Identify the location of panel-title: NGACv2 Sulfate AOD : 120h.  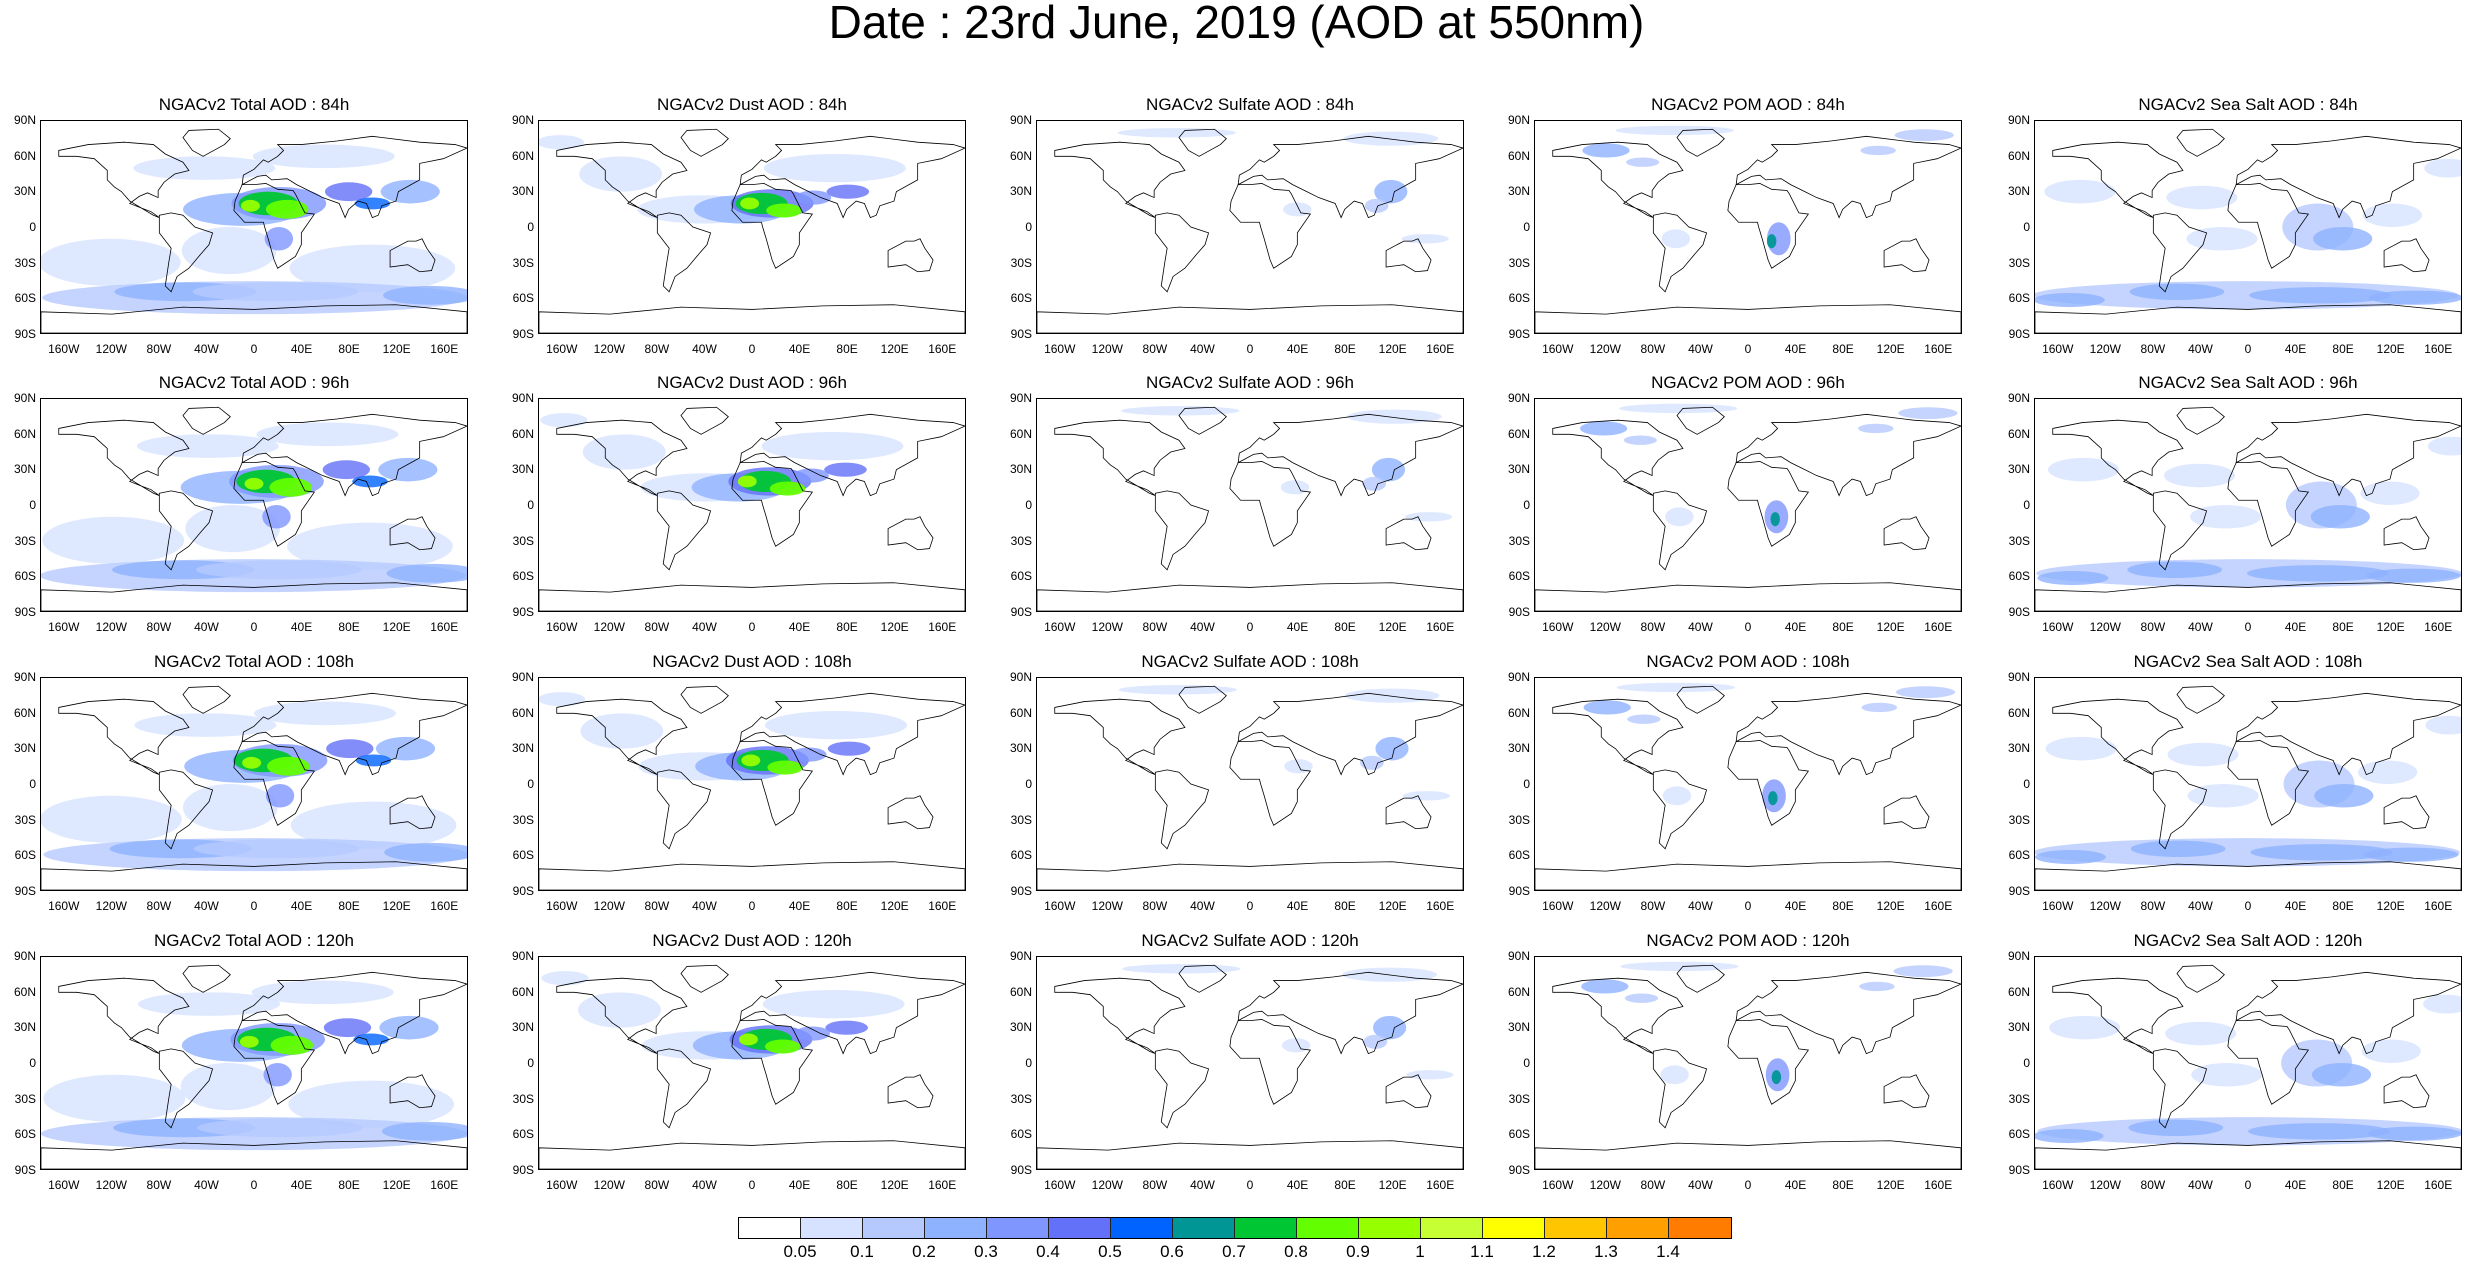
(1250, 940).